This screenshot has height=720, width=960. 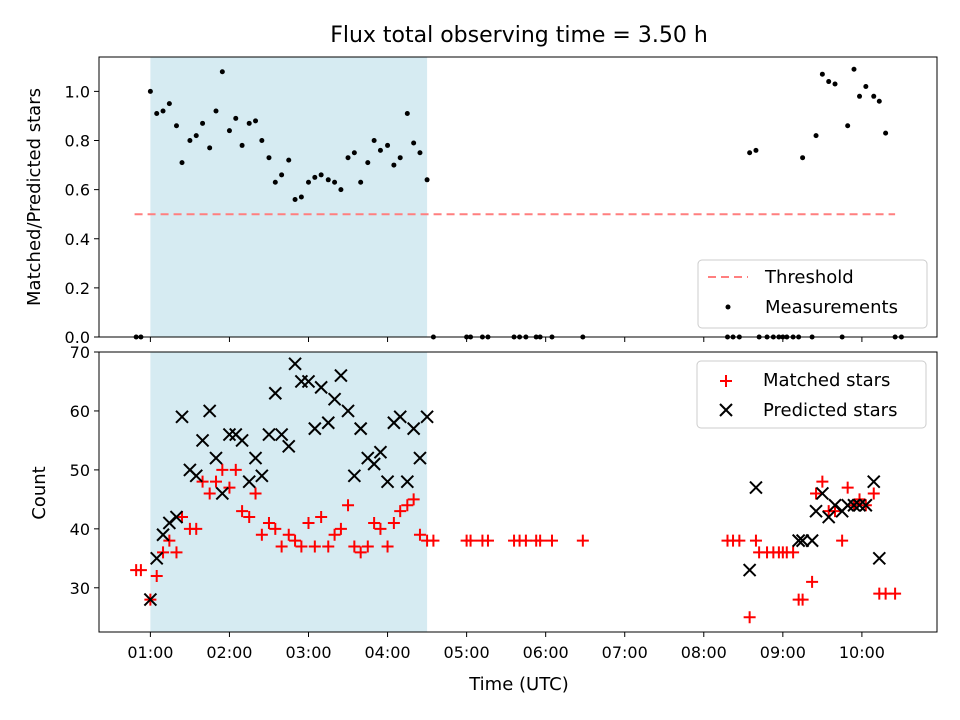 I want to click on x-tick-label: 05:00, so click(x=467, y=652).